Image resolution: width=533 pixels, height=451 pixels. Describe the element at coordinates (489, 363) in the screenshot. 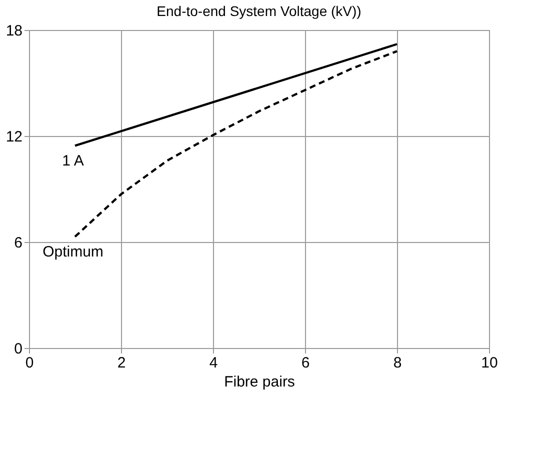

I see `x-tick-label: 10` at that location.